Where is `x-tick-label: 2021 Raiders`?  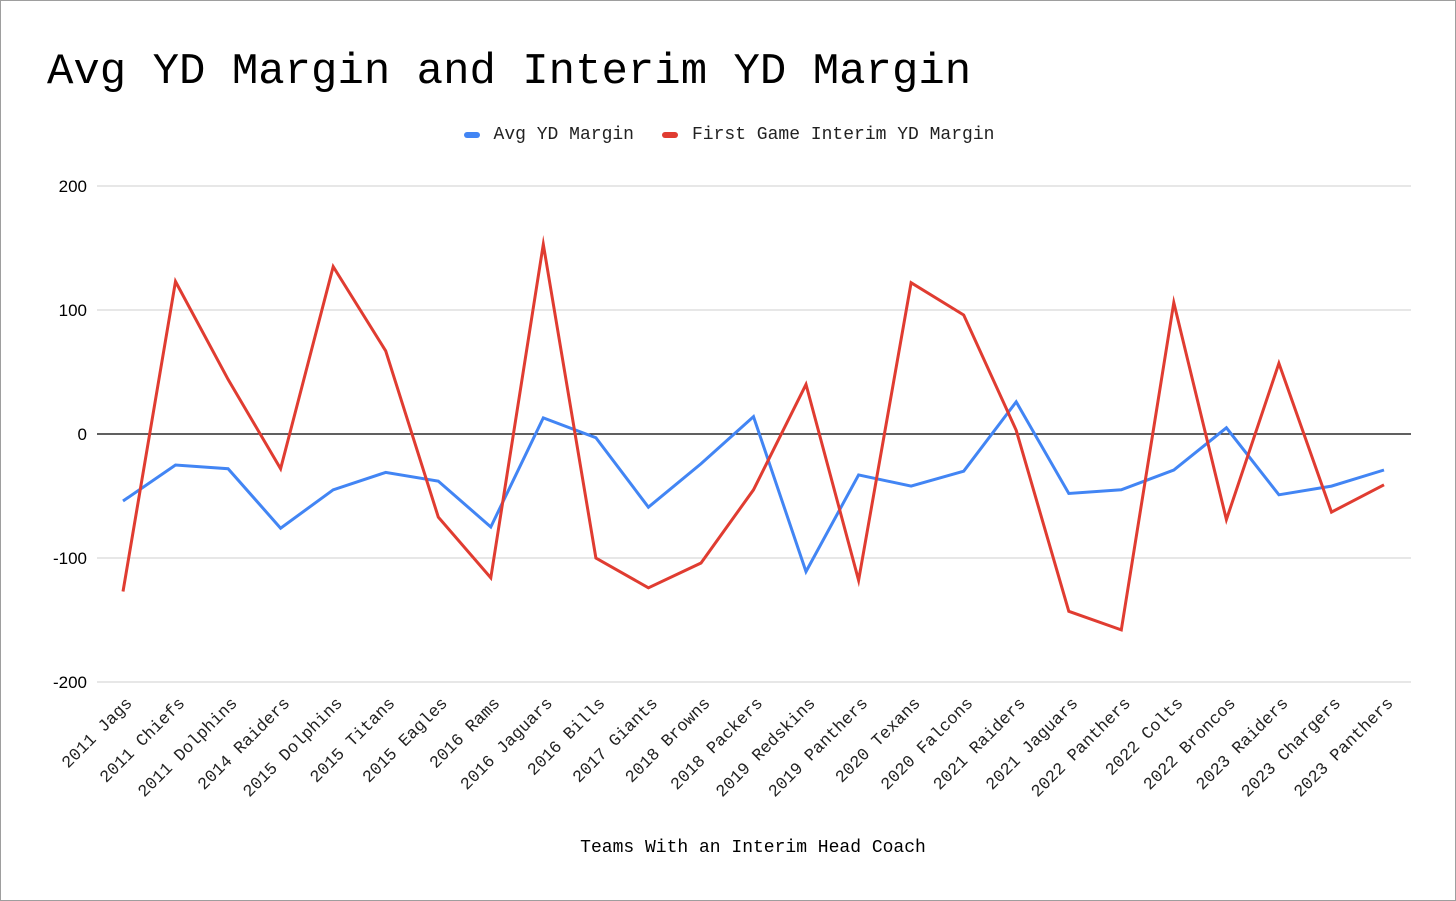
x-tick-label: 2021 Raiders is located at coordinates (980, 745).